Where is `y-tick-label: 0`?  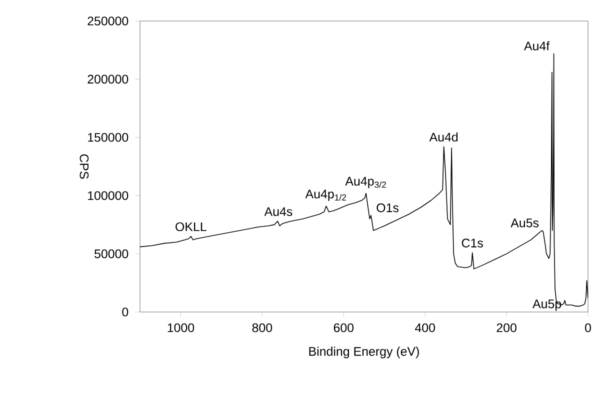 y-tick-label: 0 is located at coordinates (125, 312).